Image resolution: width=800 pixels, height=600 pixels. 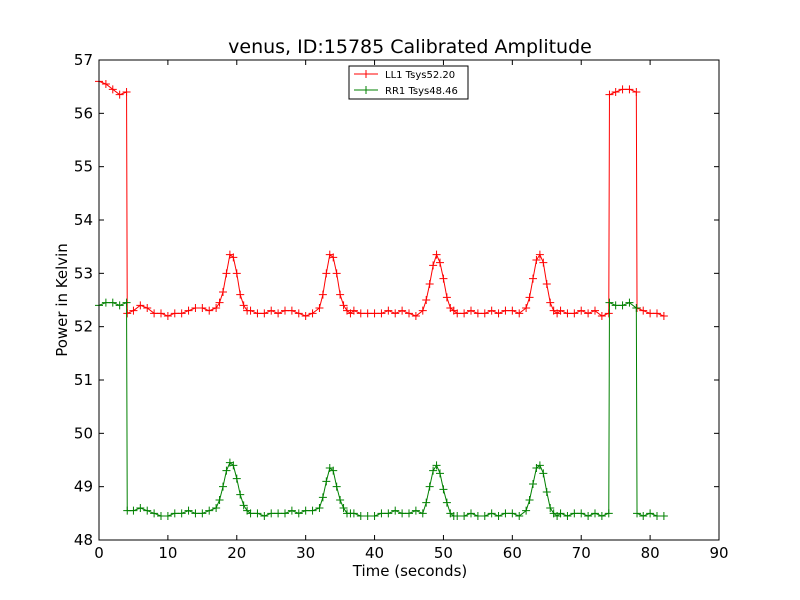 I want to click on legend-box, so click(x=408, y=82).